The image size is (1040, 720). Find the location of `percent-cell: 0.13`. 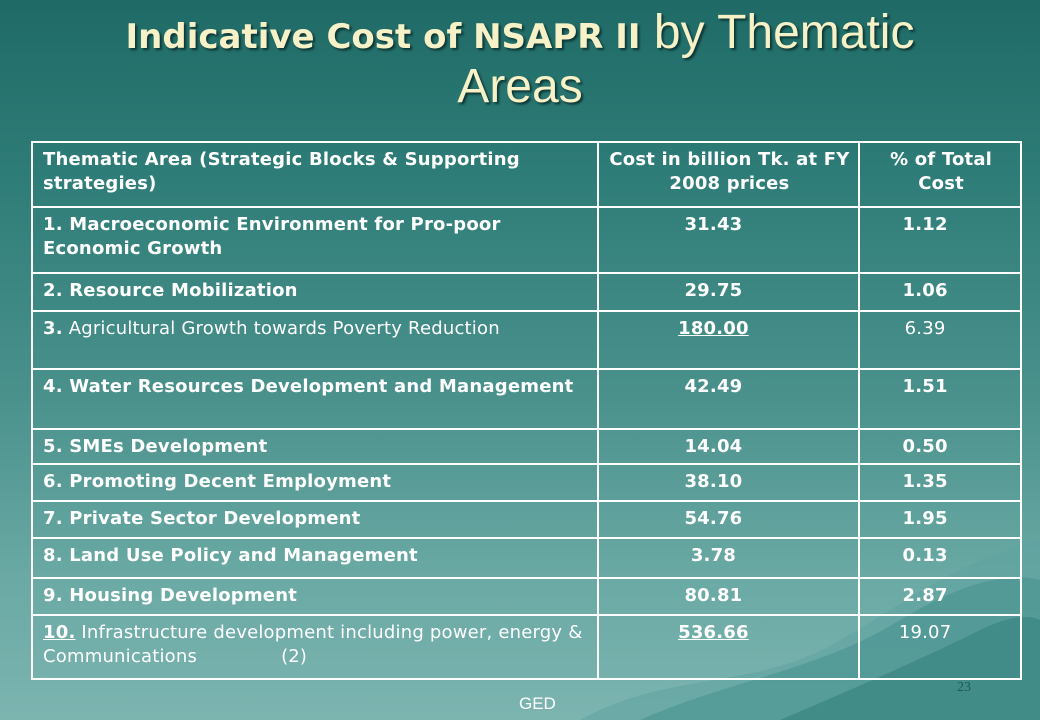

percent-cell: 0.13 is located at coordinates (940, 558).